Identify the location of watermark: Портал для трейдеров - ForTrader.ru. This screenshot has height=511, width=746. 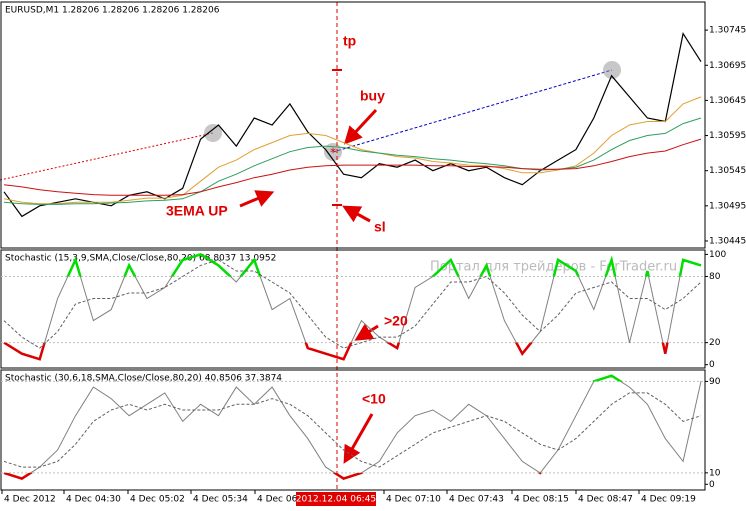
(553, 267).